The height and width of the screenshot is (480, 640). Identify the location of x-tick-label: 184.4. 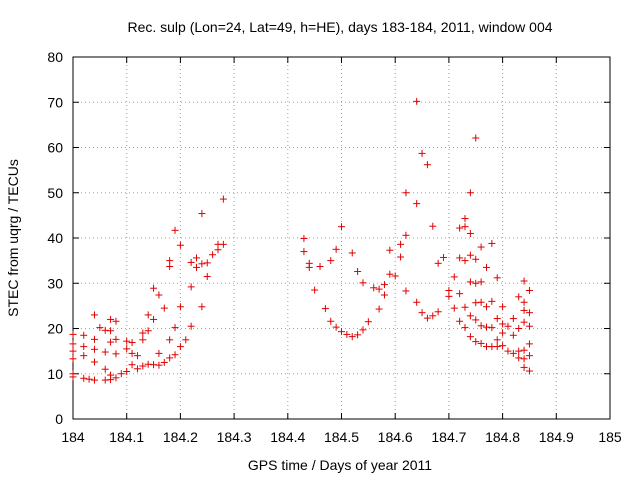
(287, 437).